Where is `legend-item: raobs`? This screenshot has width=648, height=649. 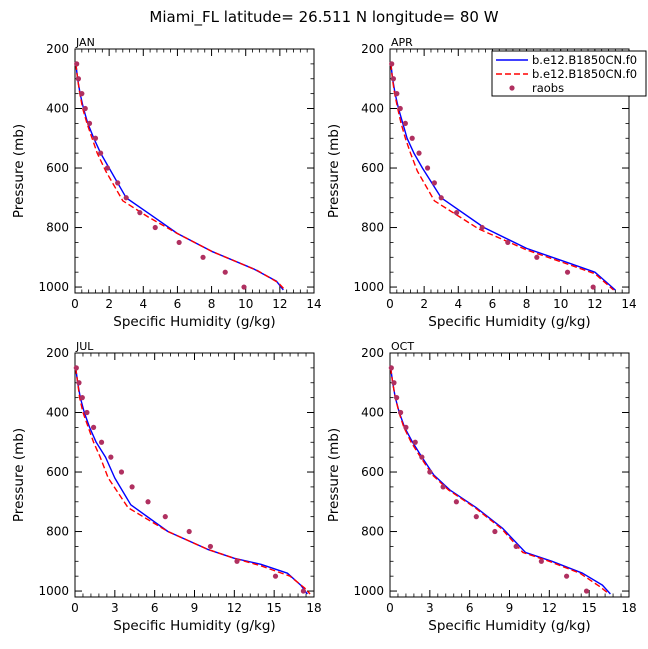
legend-item: raobs is located at coordinates (536, 88).